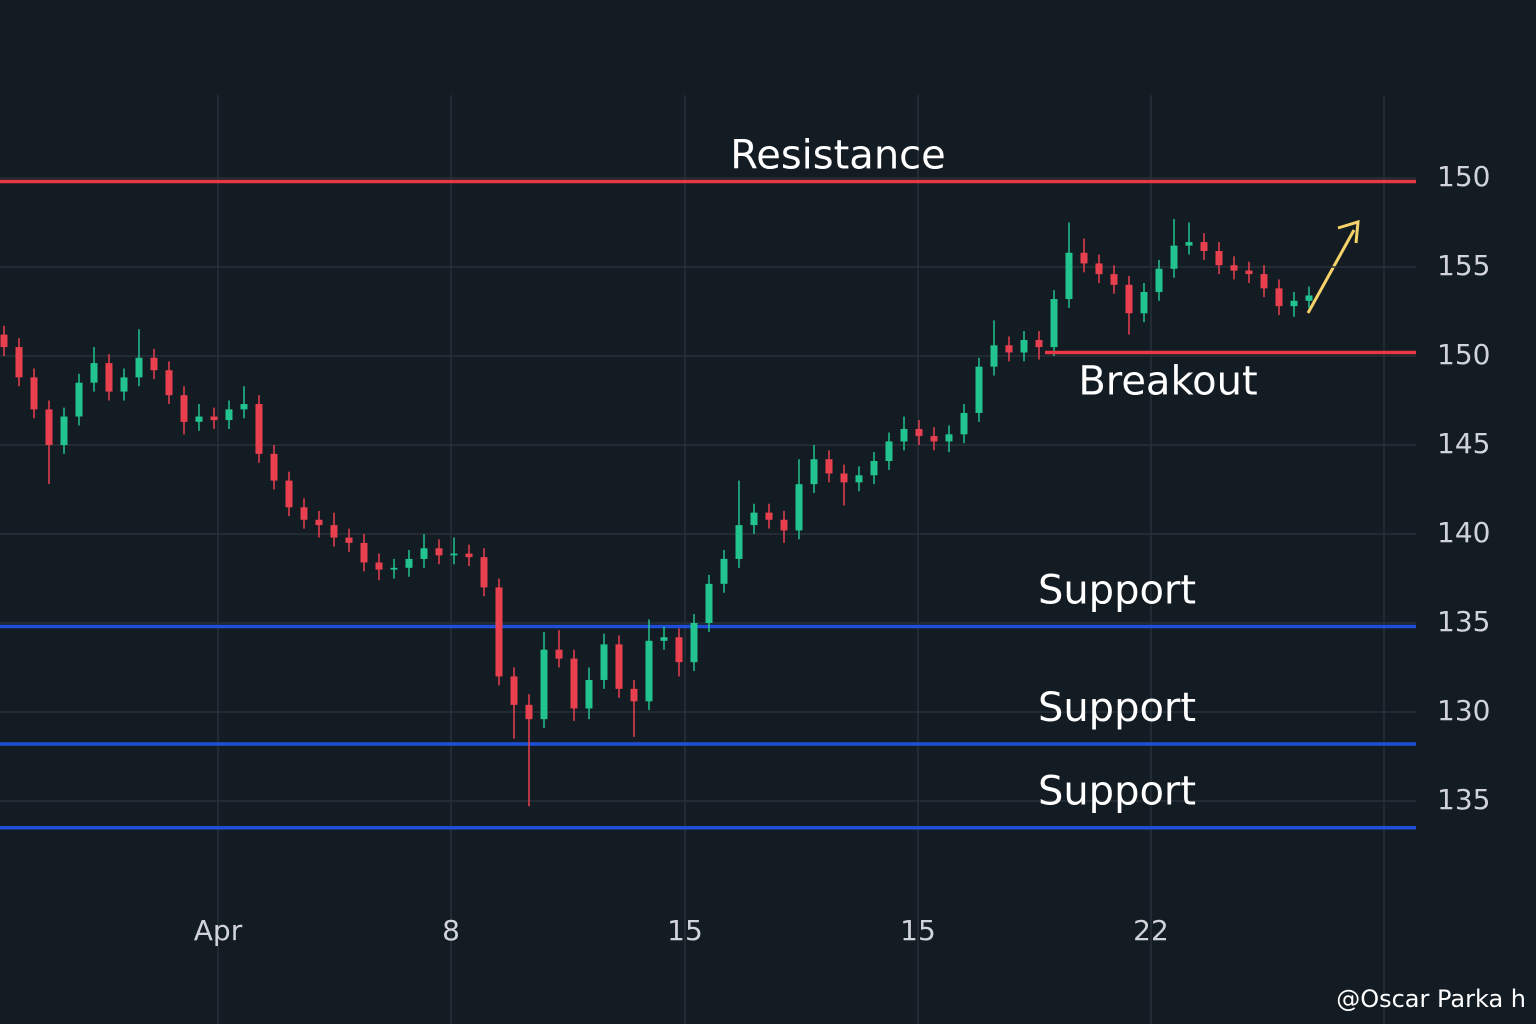 This screenshot has height=1024, width=1536. What do you see at coordinates (1348, 231) in the screenshot?
I see `trend-arrow-head` at bounding box center [1348, 231].